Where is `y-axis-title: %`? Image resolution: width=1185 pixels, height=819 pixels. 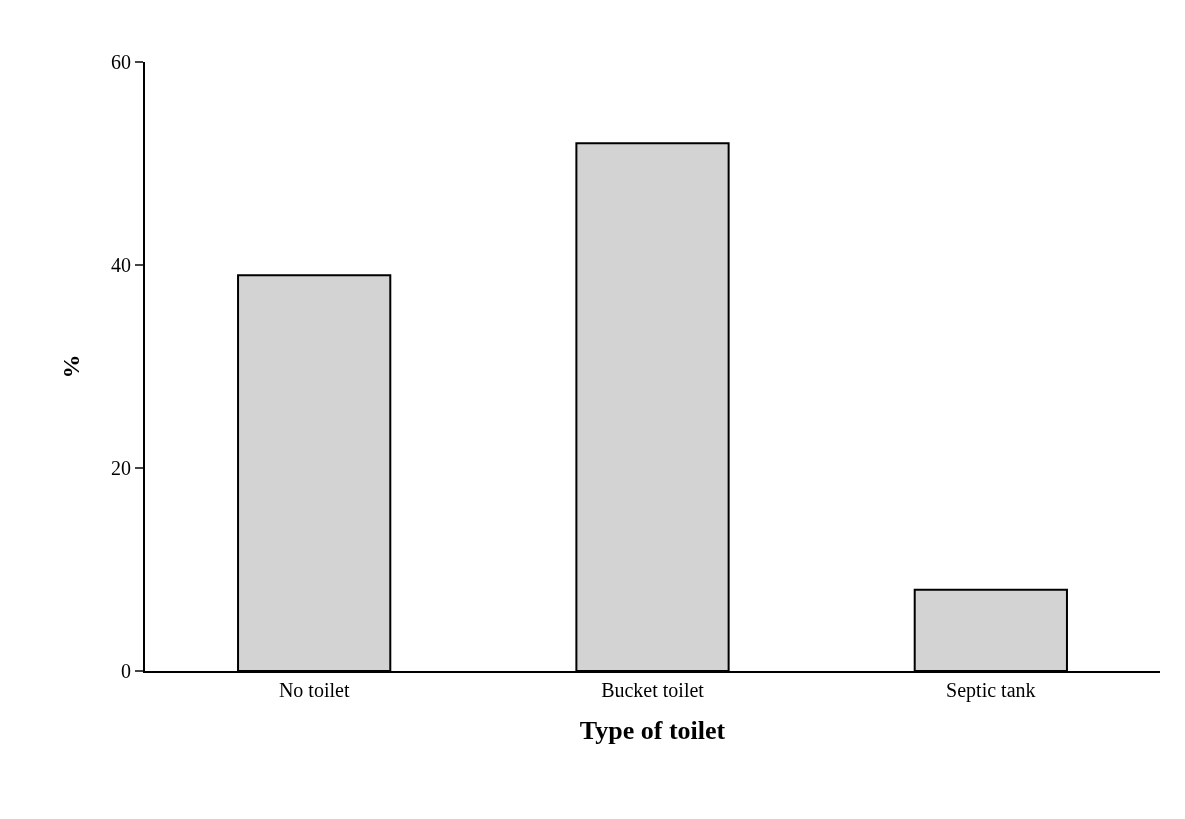 y-axis-title: % is located at coordinates (70, 366).